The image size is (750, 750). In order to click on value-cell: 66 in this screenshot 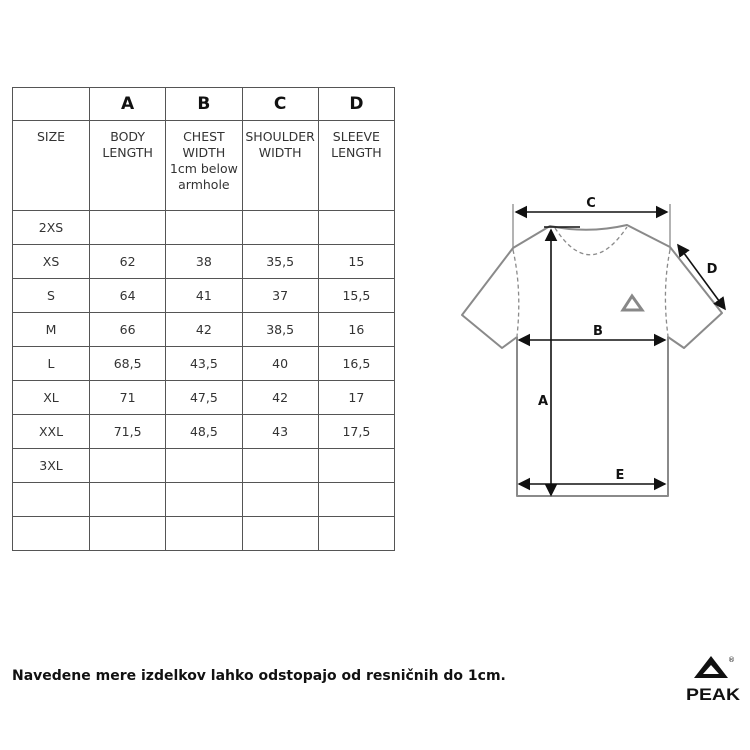, I will do `click(127, 329)`.